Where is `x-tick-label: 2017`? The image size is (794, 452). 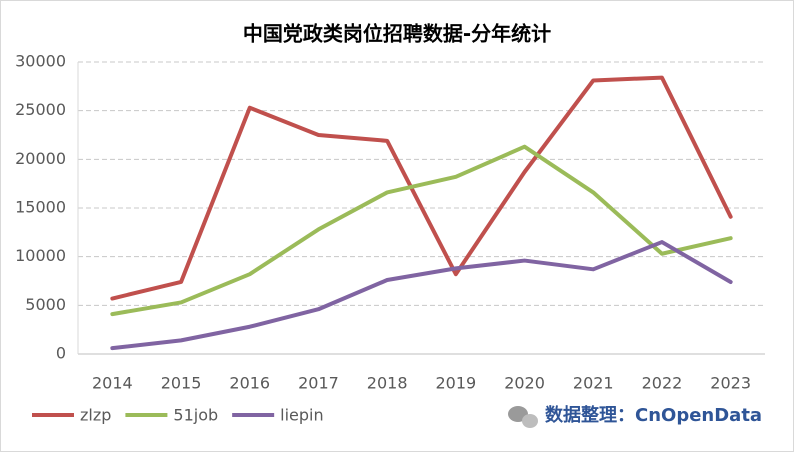
x-tick-label: 2017 is located at coordinates (318, 383).